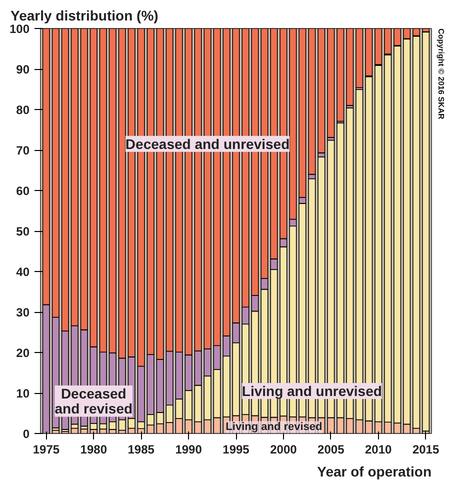  What do you see at coordinates (236, 449) in the screenshot?
I see `x-tick-label: 1995` at bounding box center [236, 449].